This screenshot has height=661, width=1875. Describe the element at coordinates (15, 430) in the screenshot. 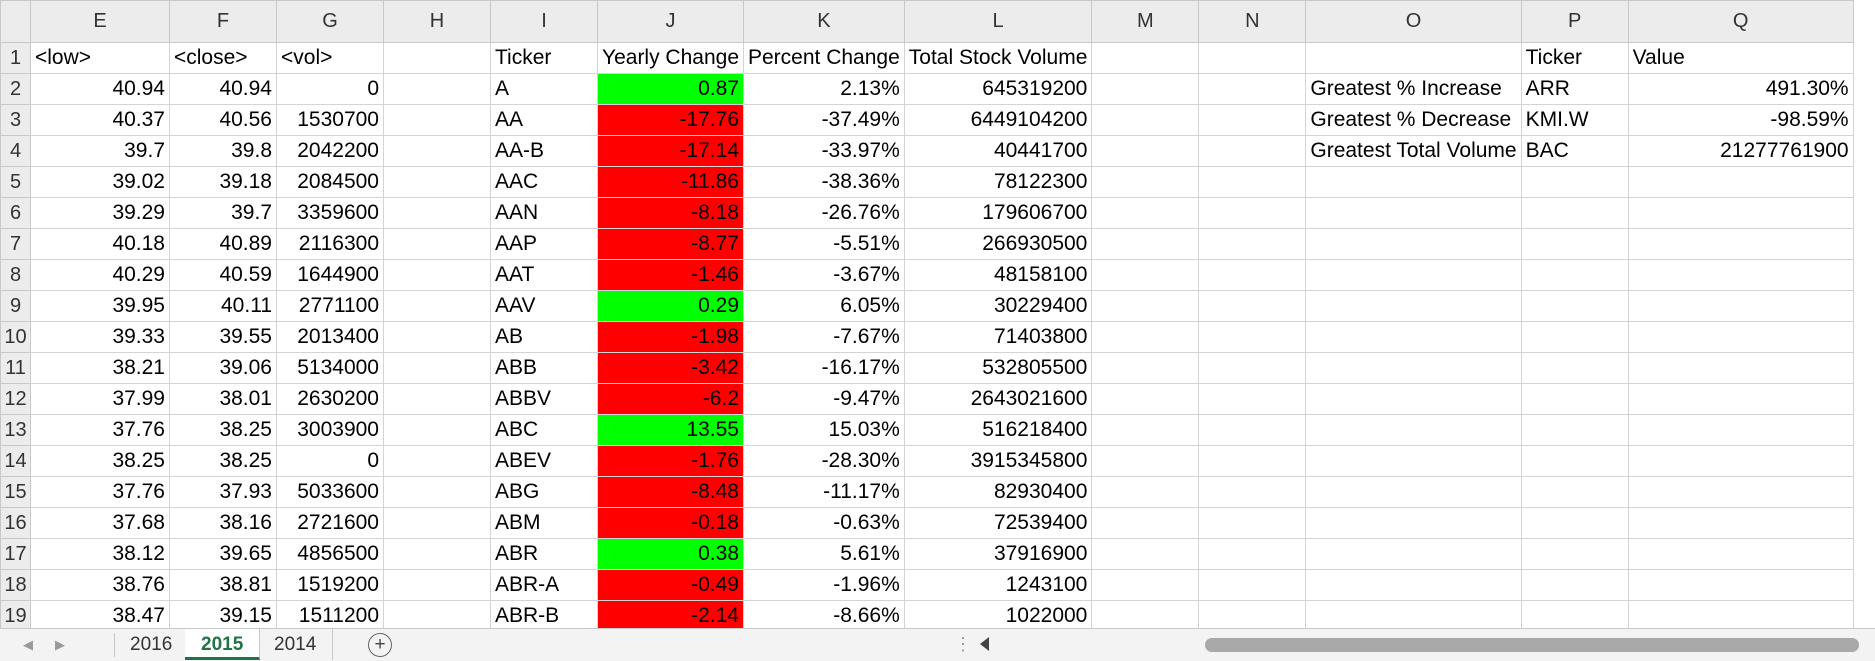

I see `row-header: 13` at that location.